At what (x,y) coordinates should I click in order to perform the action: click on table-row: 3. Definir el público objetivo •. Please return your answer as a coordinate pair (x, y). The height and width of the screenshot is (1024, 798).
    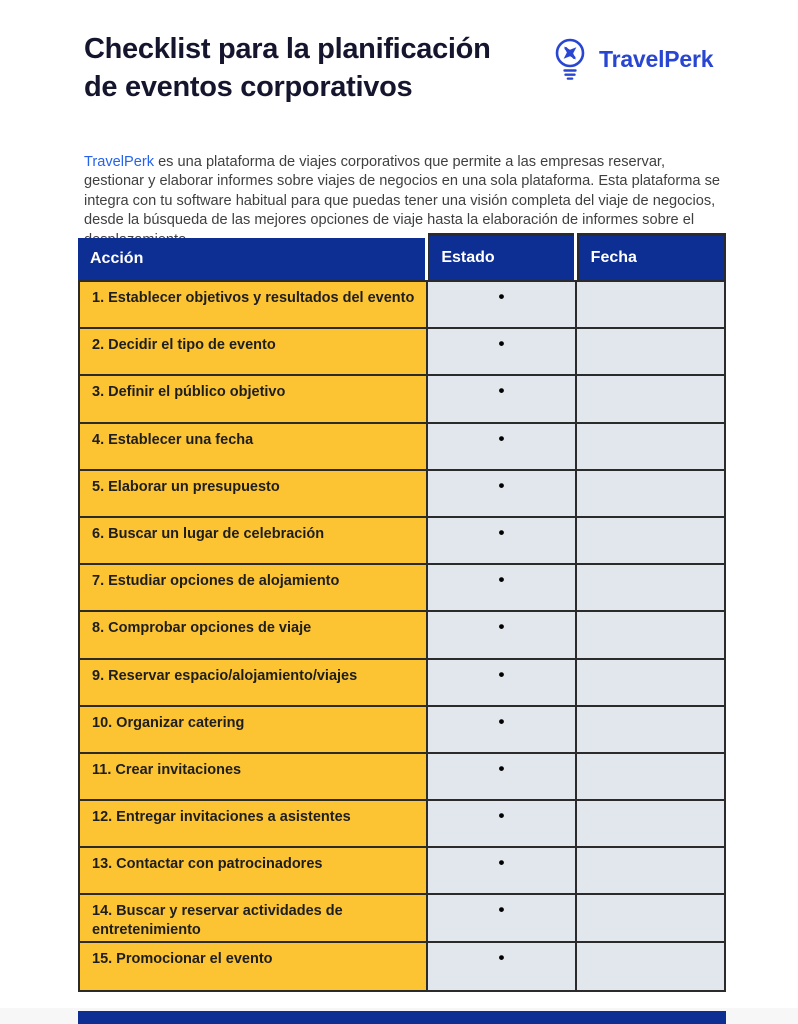
    Looking at the image, I should click on (402, 400).